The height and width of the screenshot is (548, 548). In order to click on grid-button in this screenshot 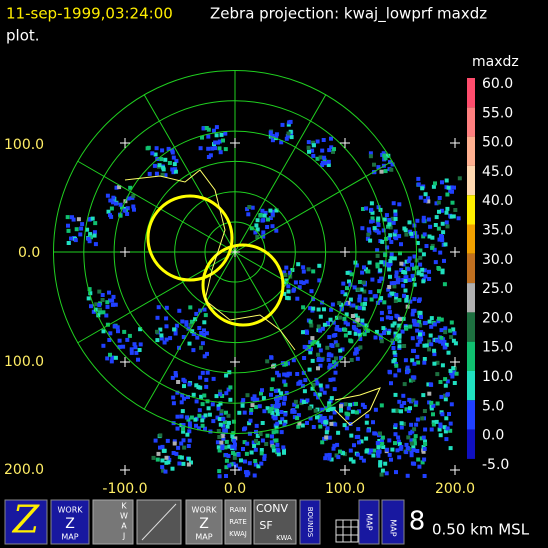, I will do `click(347, 531)`.